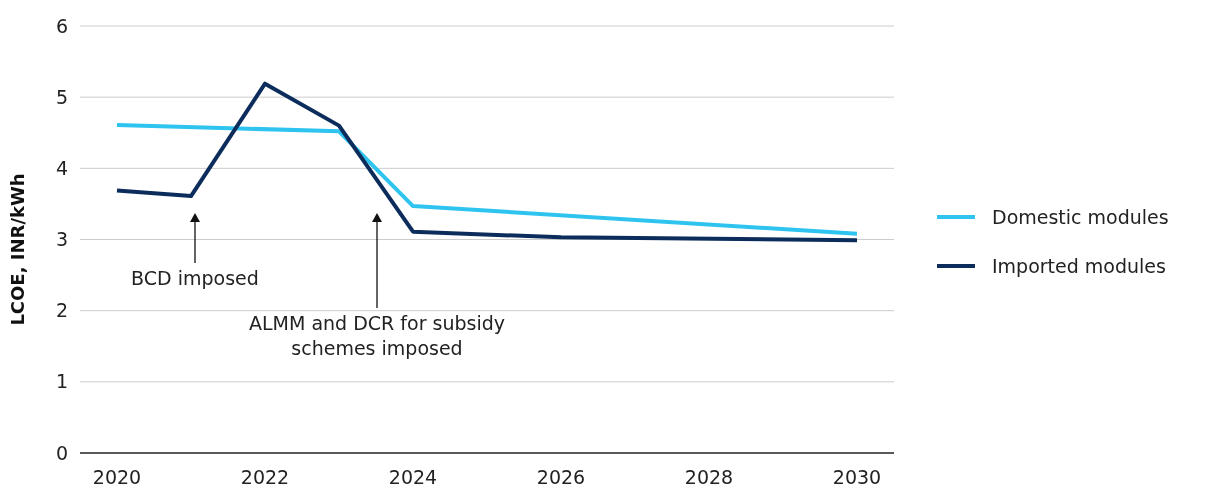  Describe the element at coordinates (1080, 216) in the screenshot. I see `legend-label: Domestic modules` at that location.